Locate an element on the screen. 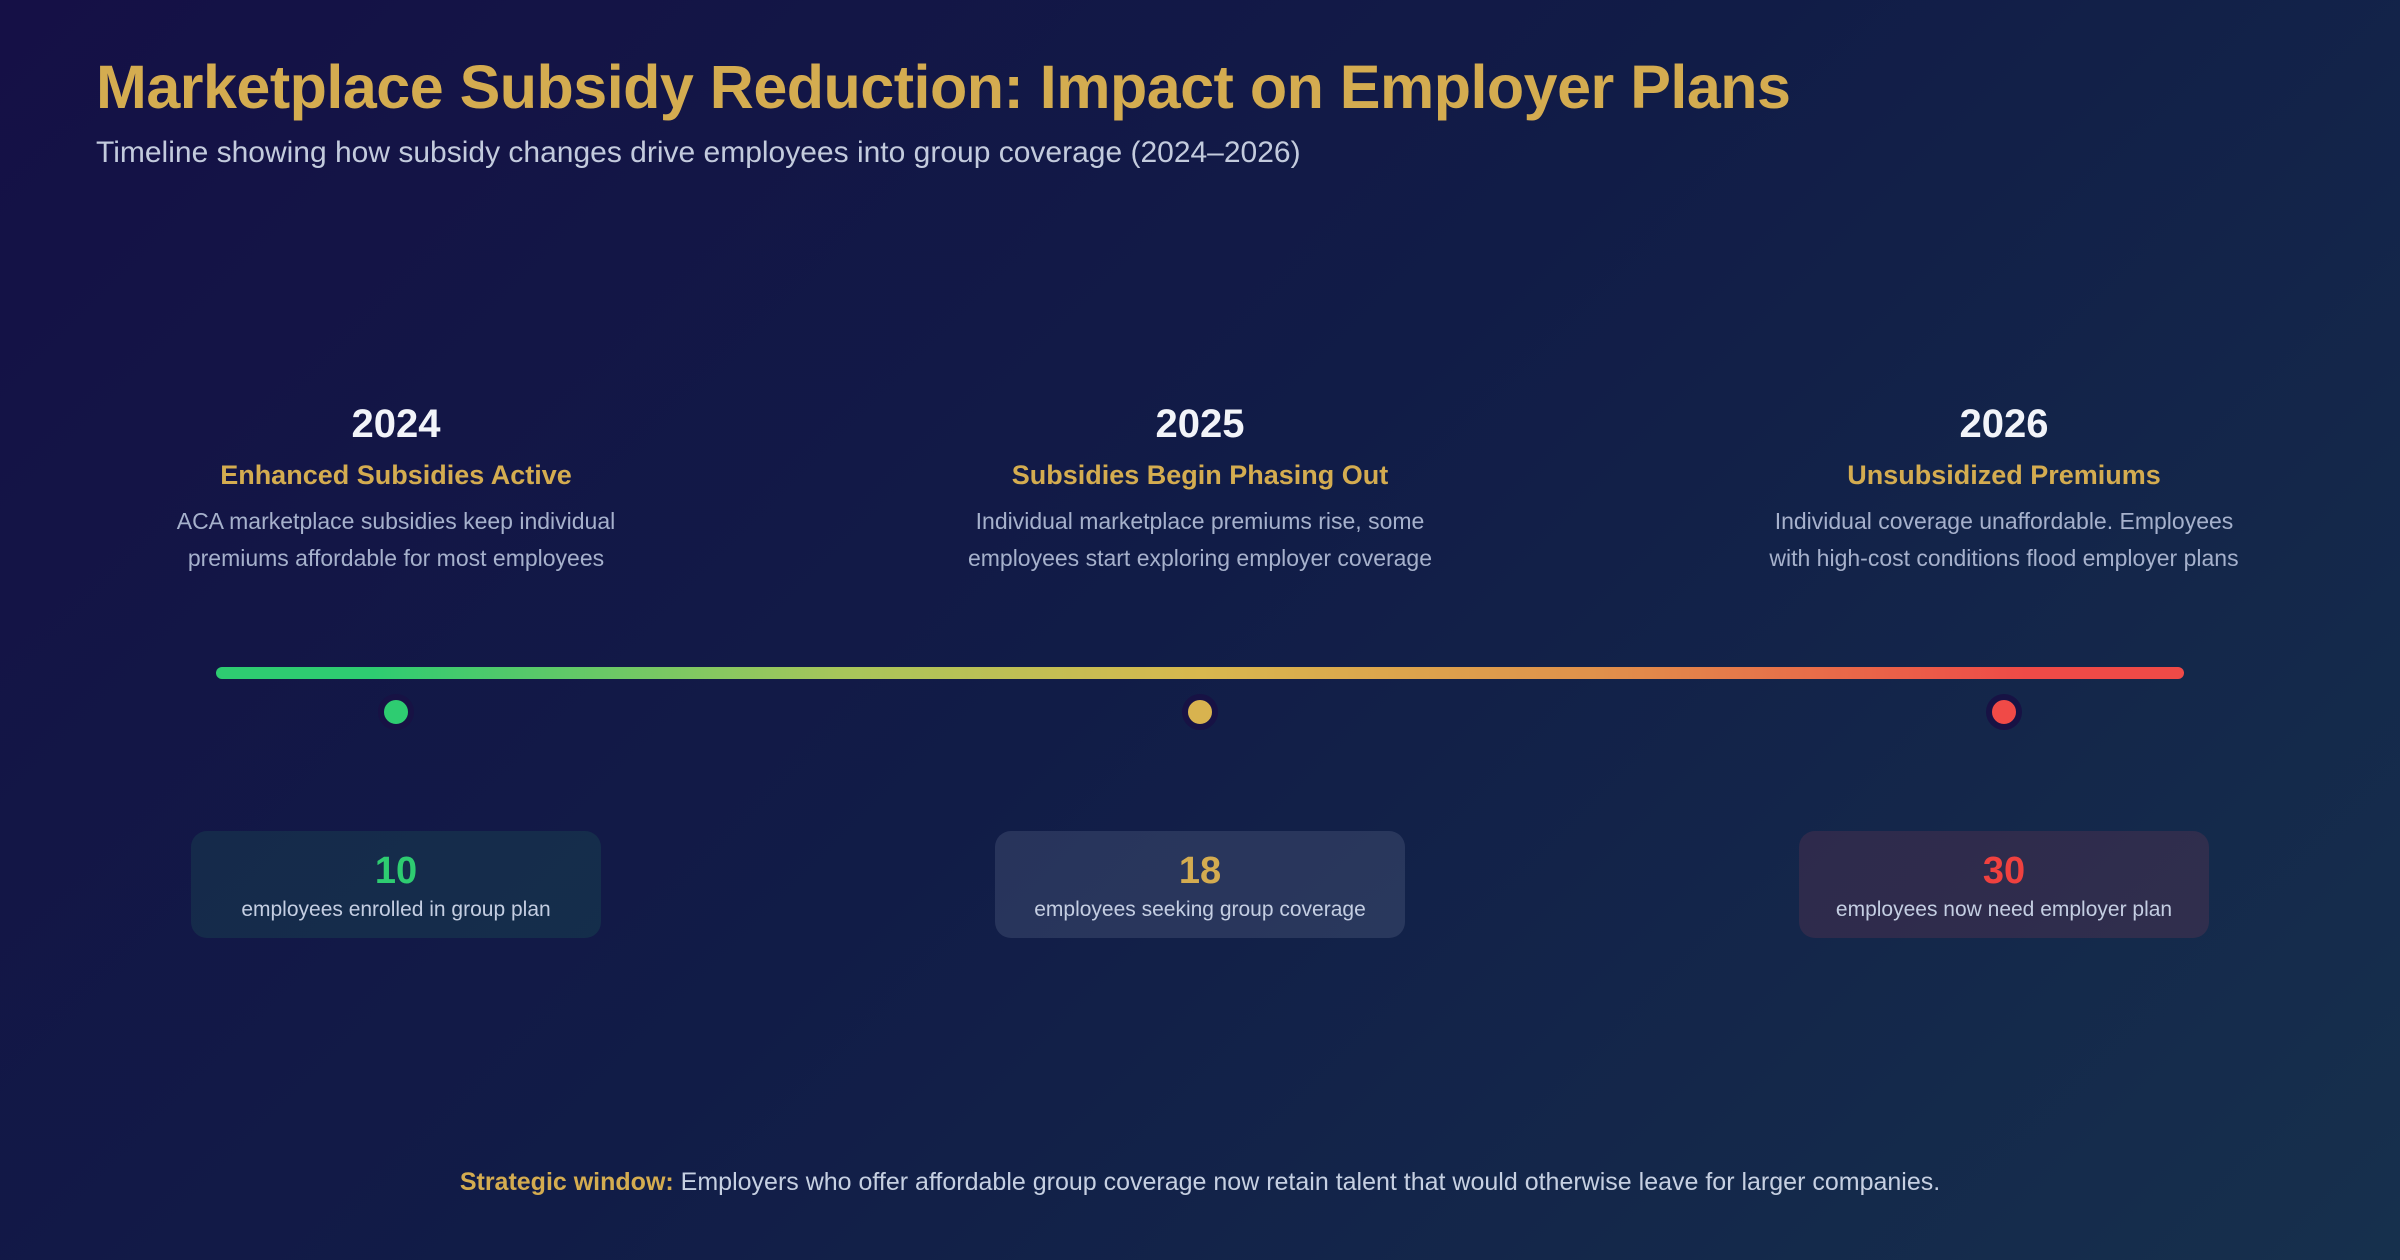 This screenshot has height=1260, width=2400. stat-value: 10 is located at coordinates (396, 871).